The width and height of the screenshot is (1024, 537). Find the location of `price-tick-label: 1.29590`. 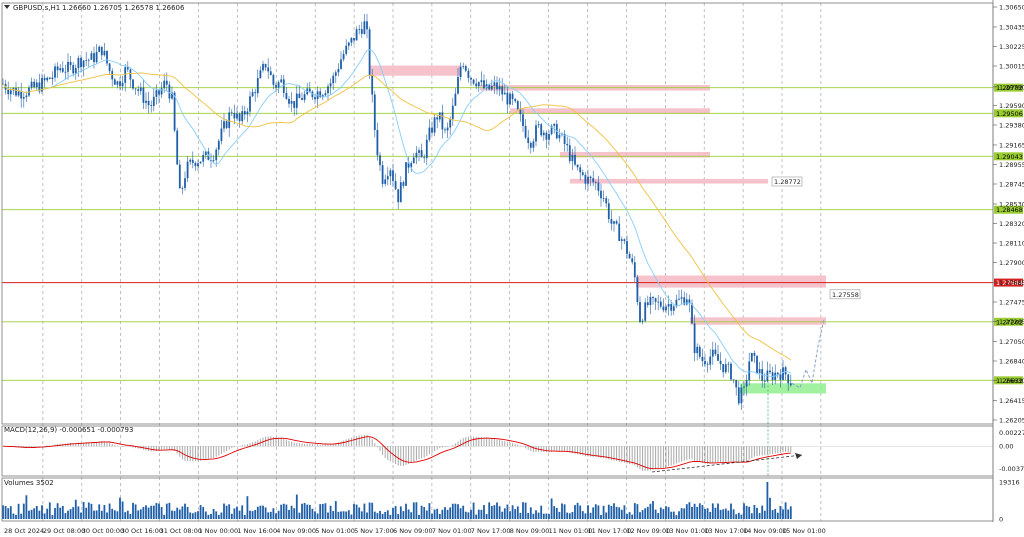

price-tick-label: 1.29590 is located at coordinates (1011, 106).